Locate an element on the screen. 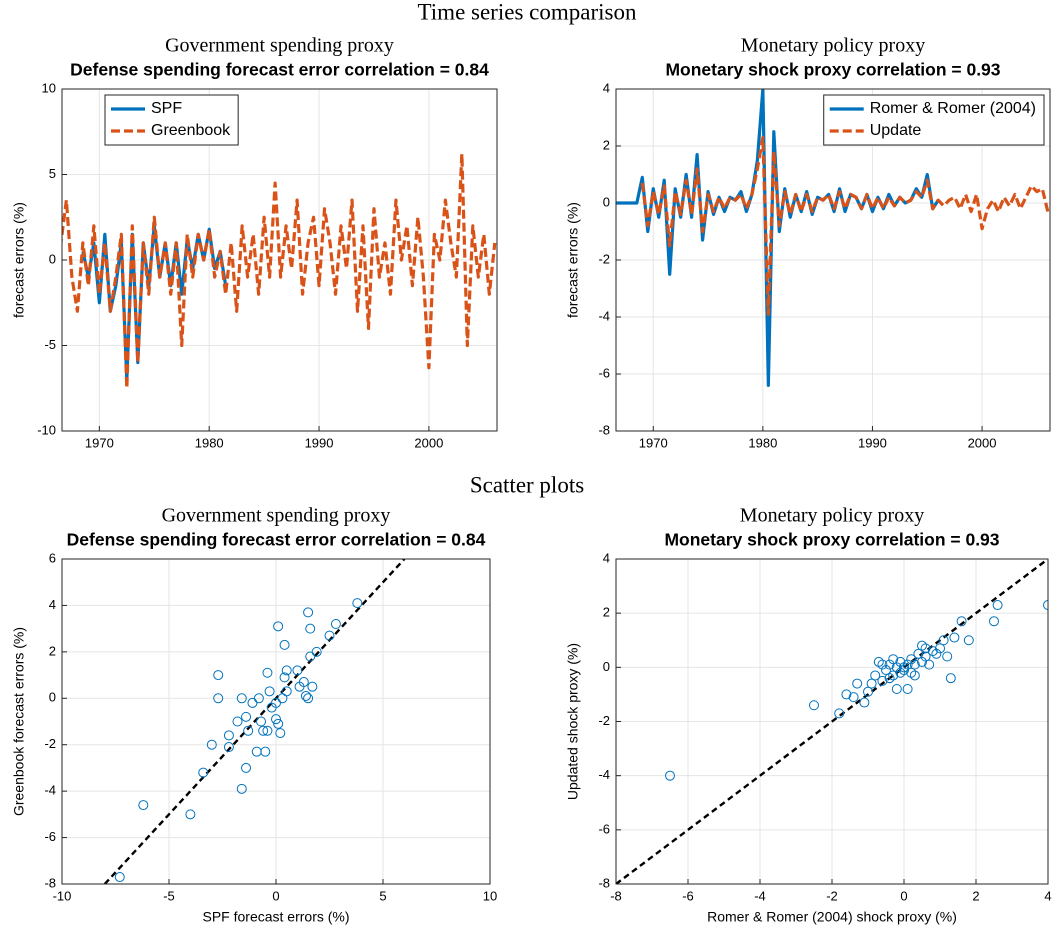  y-tick-label: -10 is located at coordinates (46, 429).